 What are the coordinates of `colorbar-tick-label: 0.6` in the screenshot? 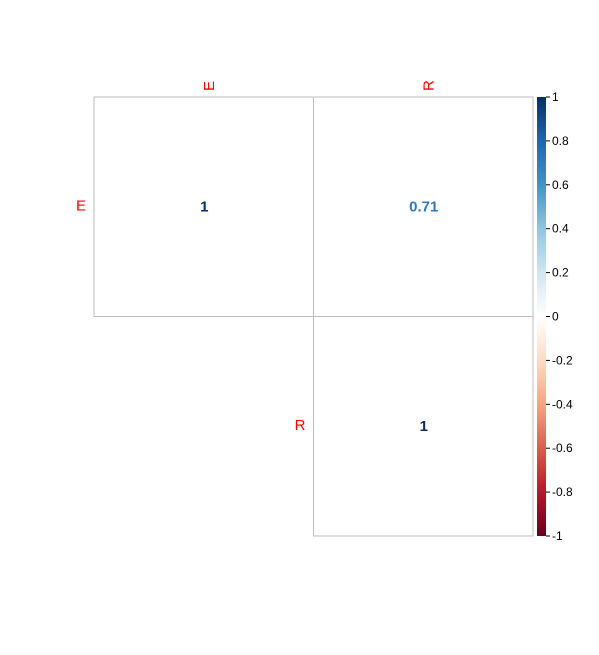 It's located at (560, 185).